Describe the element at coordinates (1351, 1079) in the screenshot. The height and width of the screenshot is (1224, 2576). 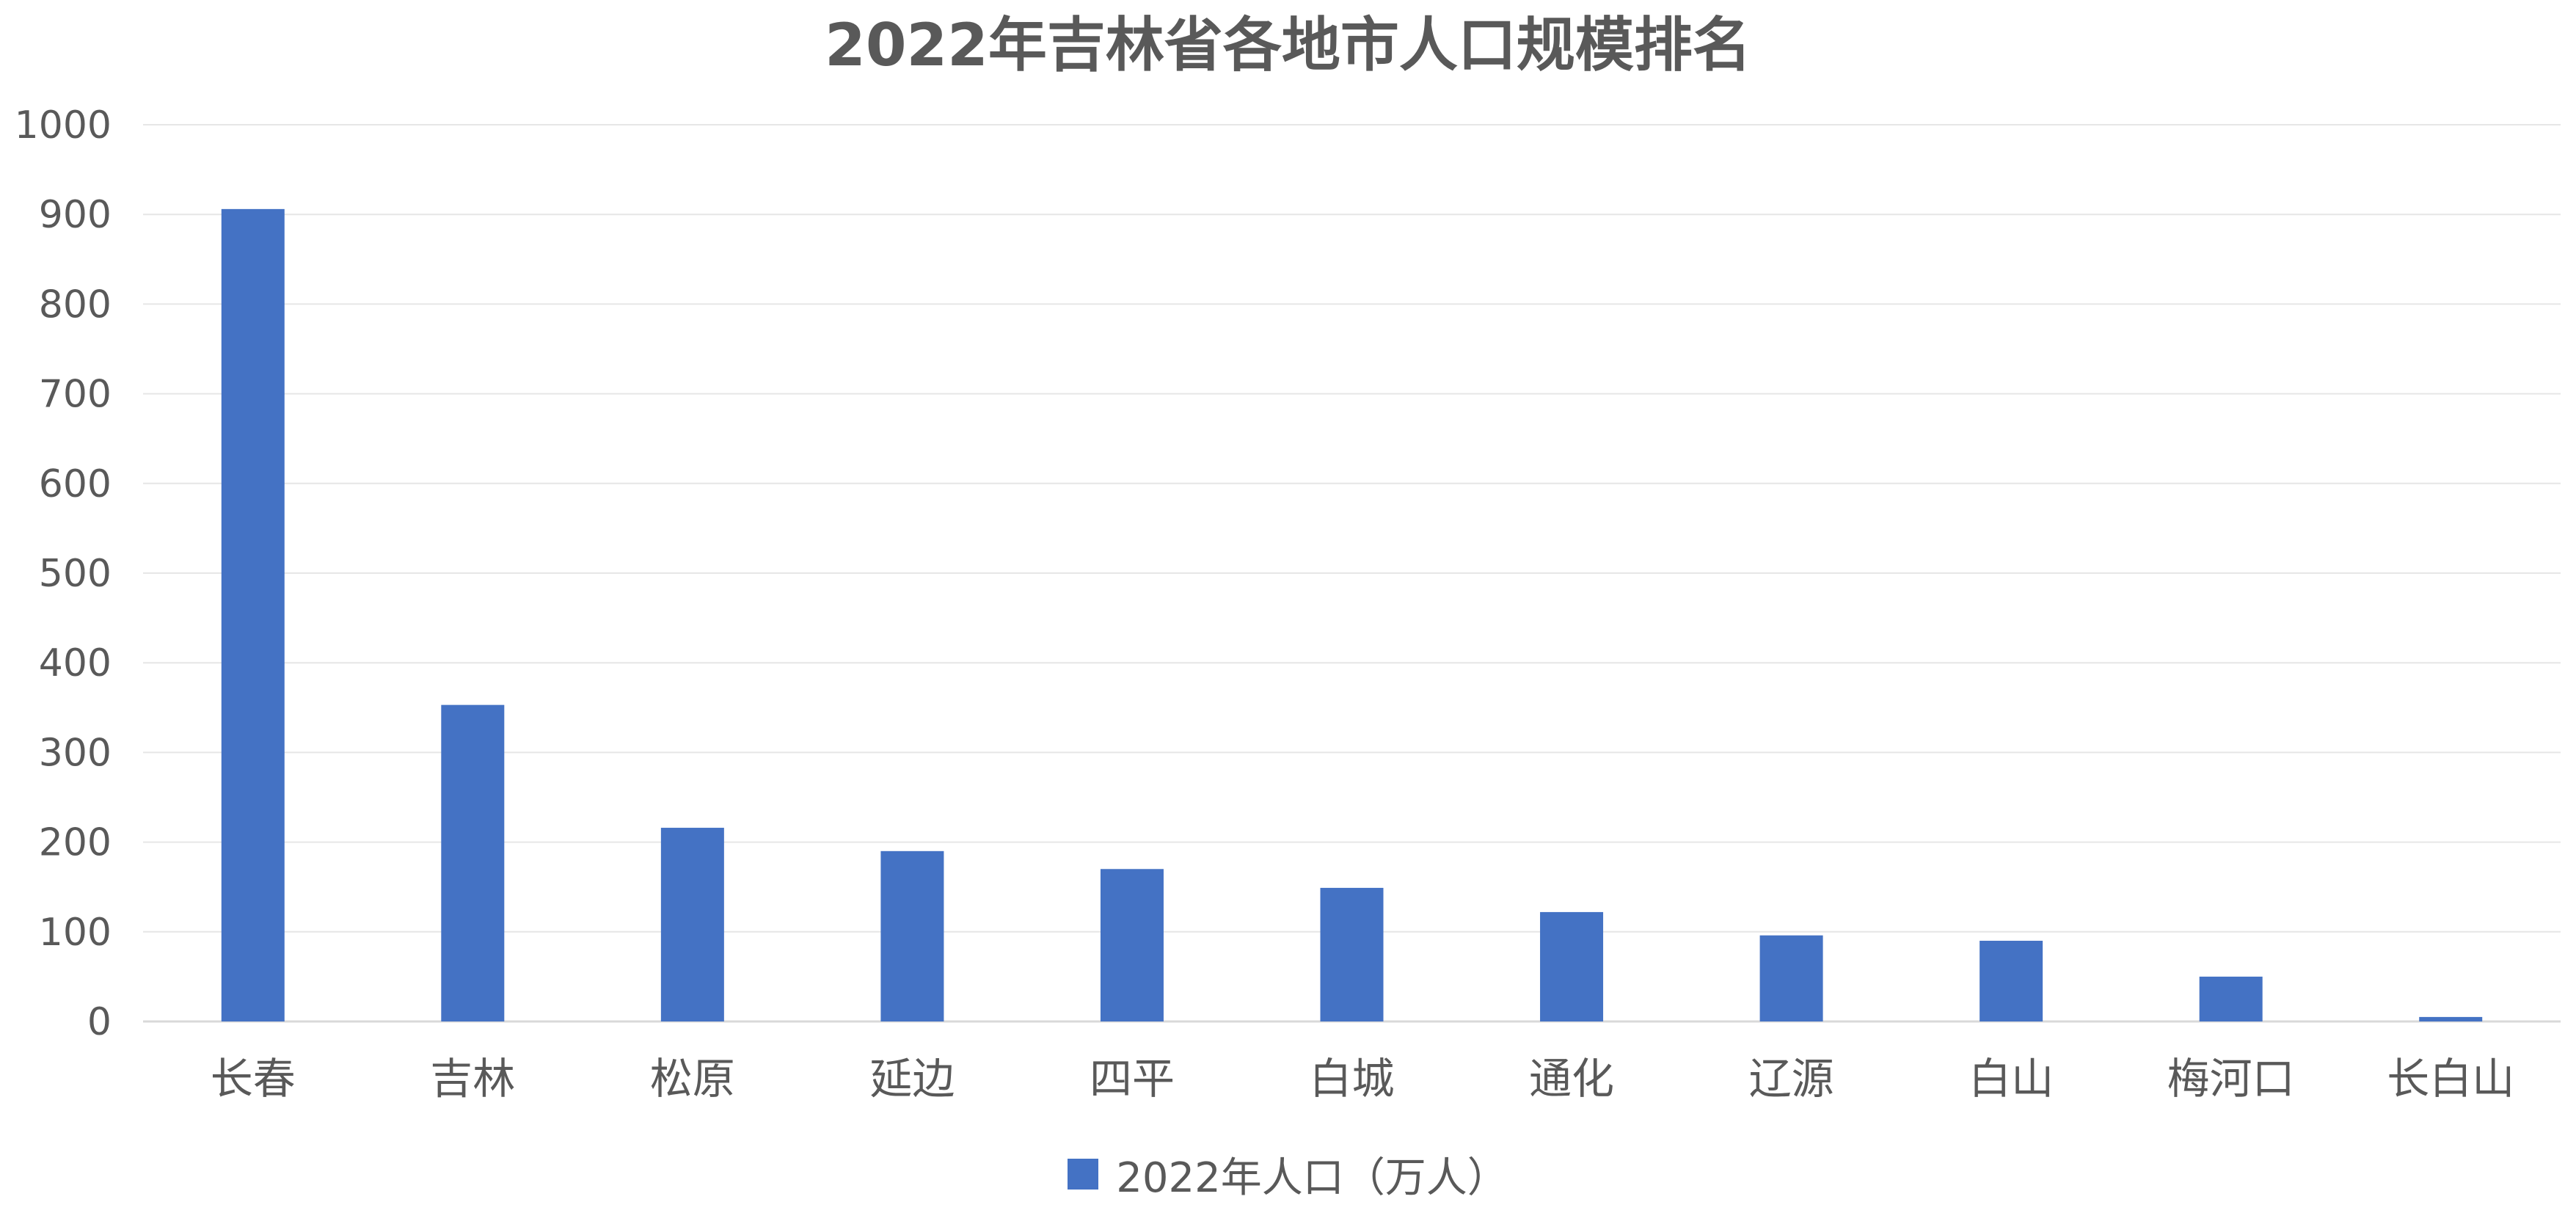
I see `x-tick-label: 白城` at that location.